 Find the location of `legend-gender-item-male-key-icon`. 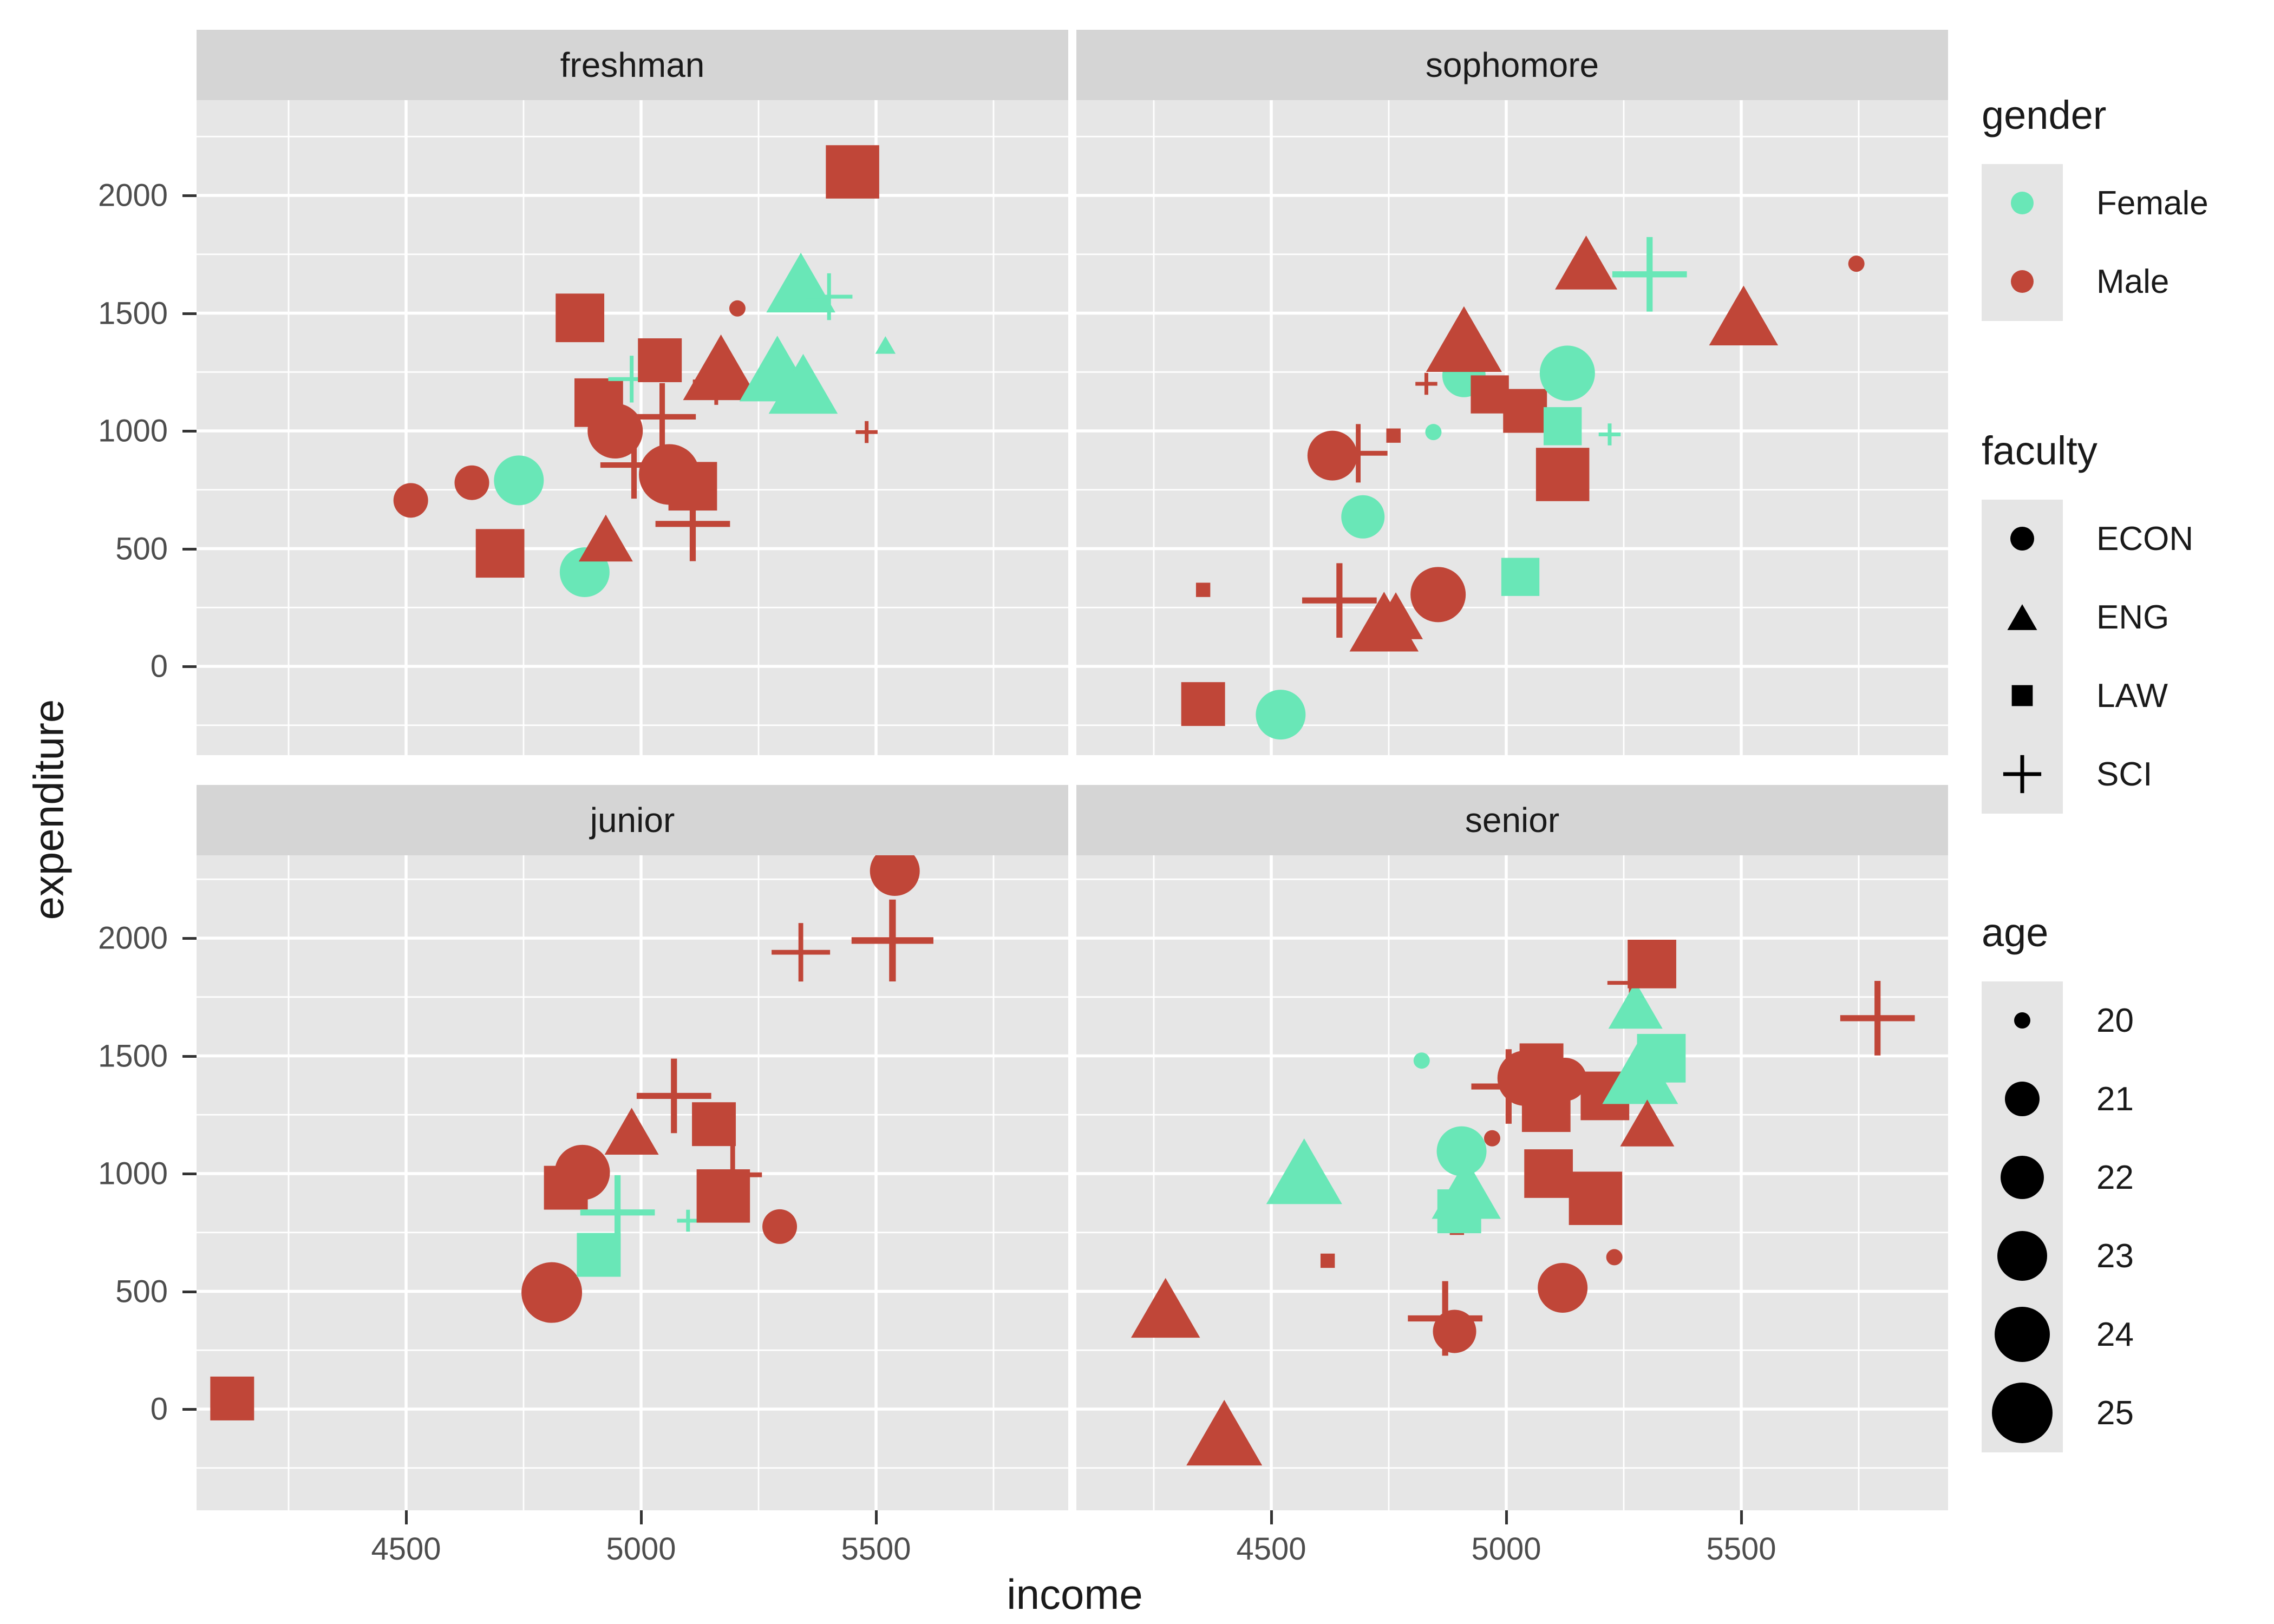

legend-gender-item-male-key-icon is located at coordinates (2023, 282).